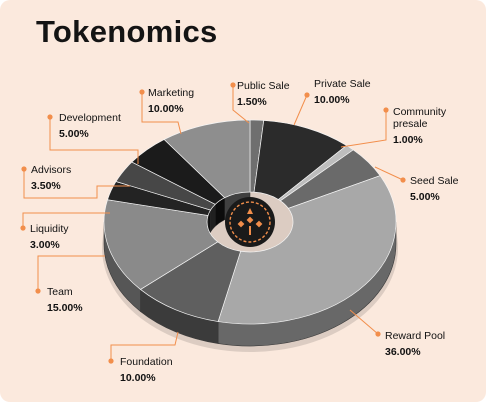 This screenshot has width=486, height=402. I want to click on slice-label: Community, so click(420, 112).